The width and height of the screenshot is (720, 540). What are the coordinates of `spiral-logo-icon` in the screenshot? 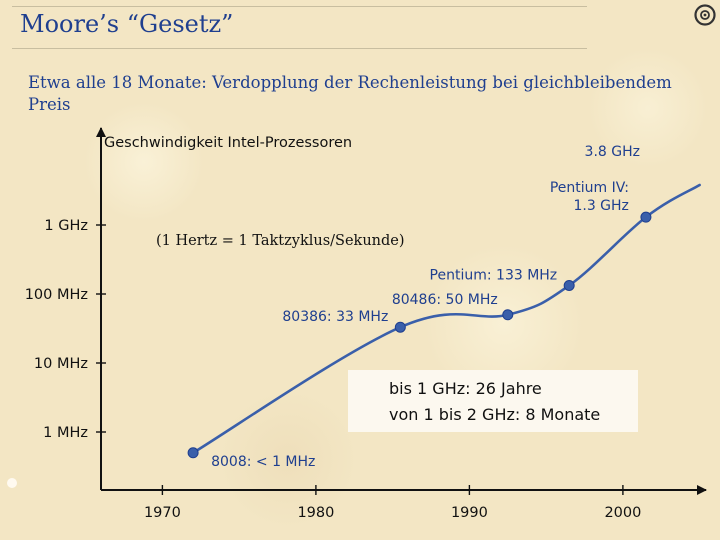 It's located at (705, 17).